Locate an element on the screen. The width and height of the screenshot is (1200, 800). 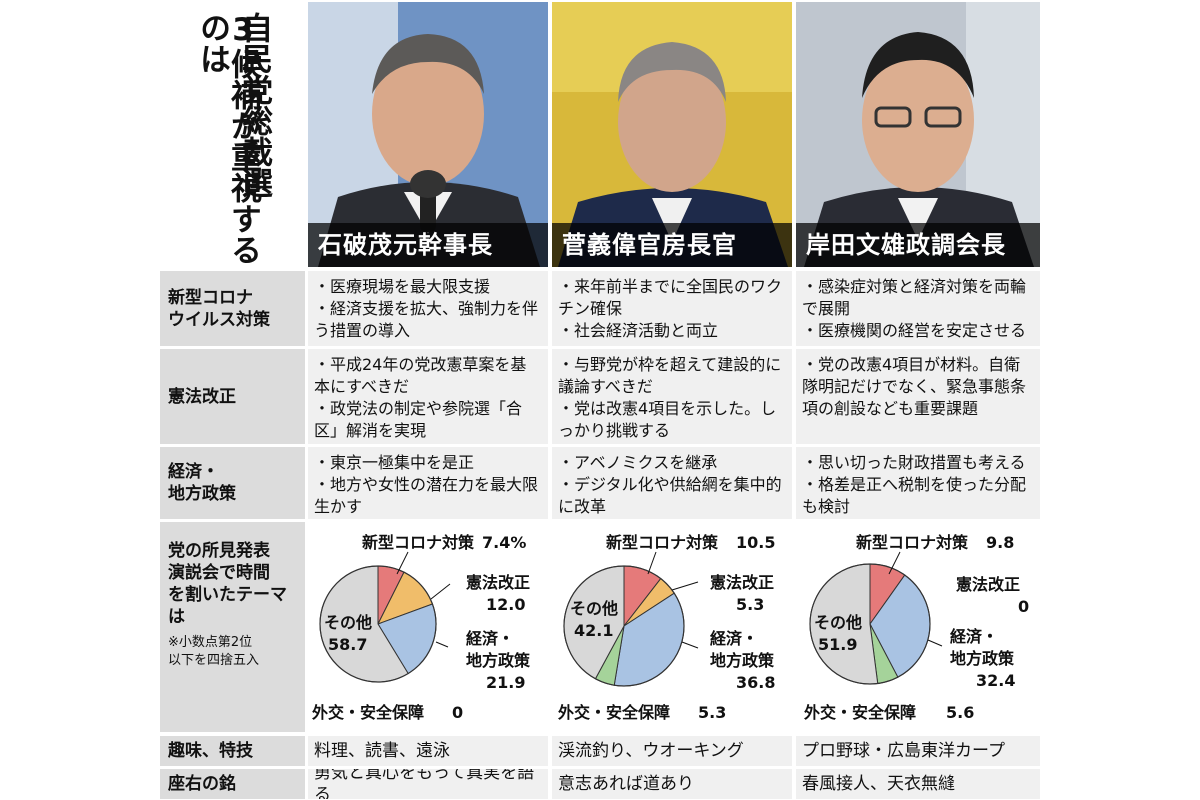
economy-cell-suga: ・アベノミクスを継承 ・デジタル化や供給網を集中的に改革 is located at coordinates (672, 483).